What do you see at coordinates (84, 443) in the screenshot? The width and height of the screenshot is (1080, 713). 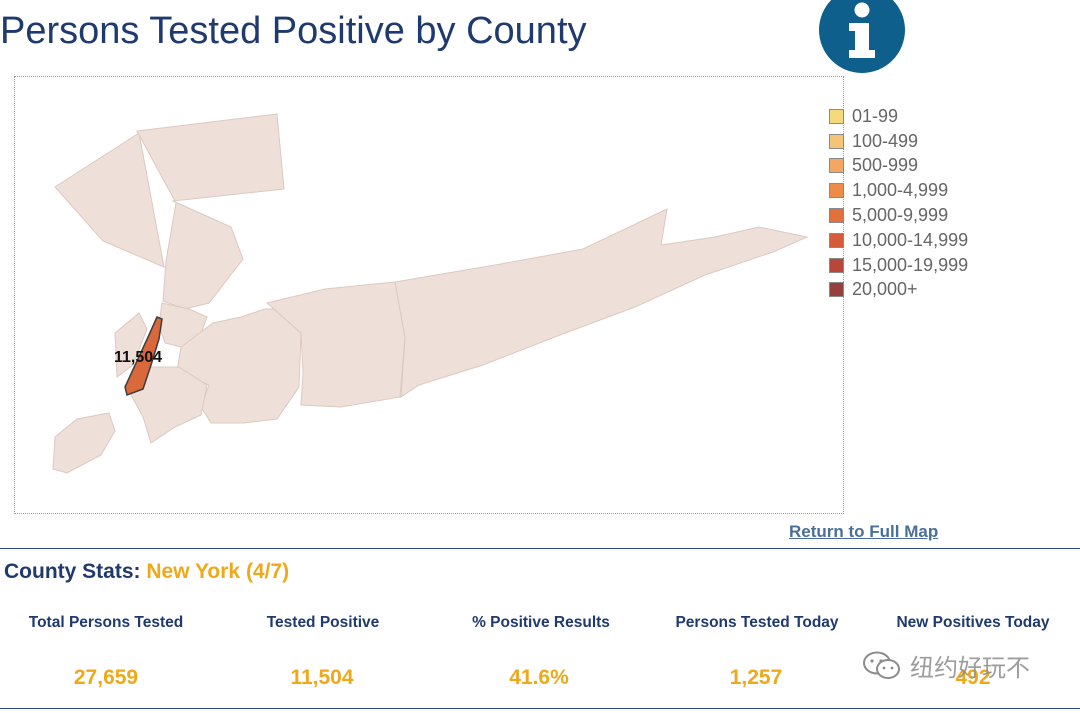 I see `county-richmond` at bounding box center [84, 443].